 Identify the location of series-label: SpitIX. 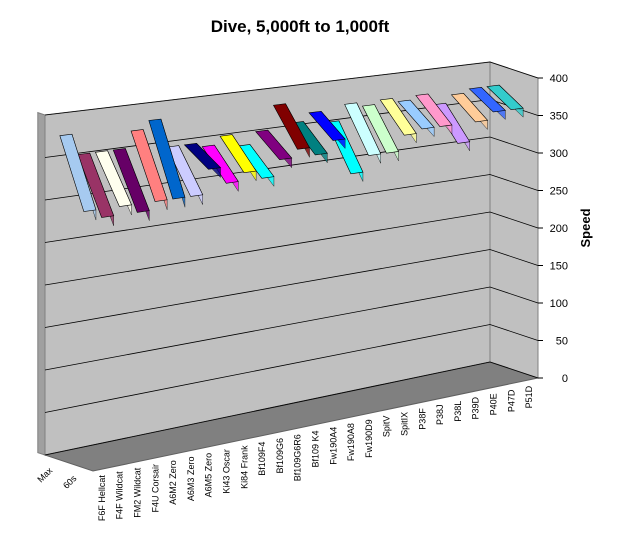
(405, 424).